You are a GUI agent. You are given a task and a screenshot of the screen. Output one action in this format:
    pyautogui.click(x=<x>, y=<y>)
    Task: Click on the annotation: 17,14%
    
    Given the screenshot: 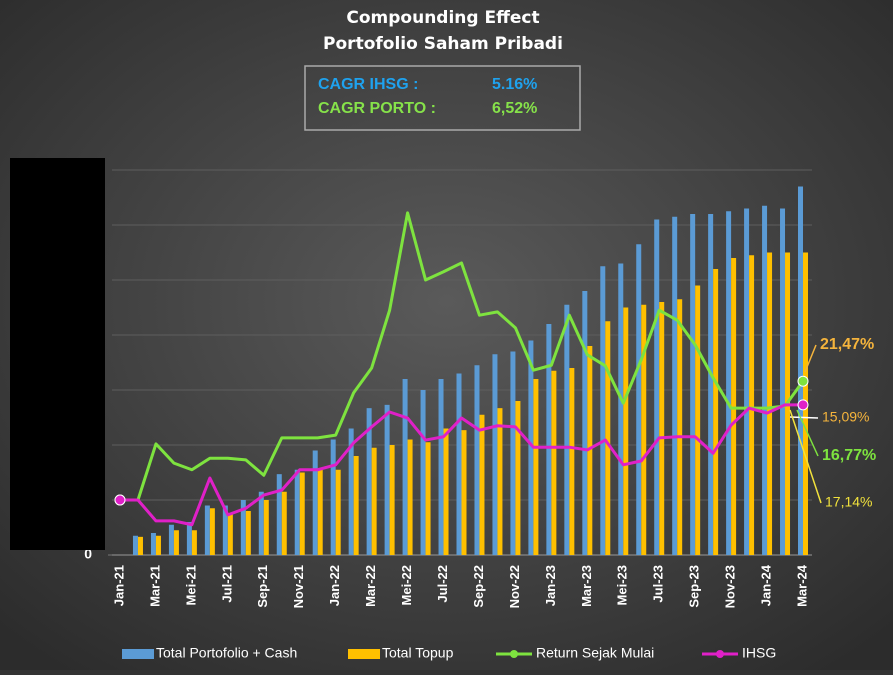 What is the action you would take?
    pyautogui.click(x=848, y=502)
    